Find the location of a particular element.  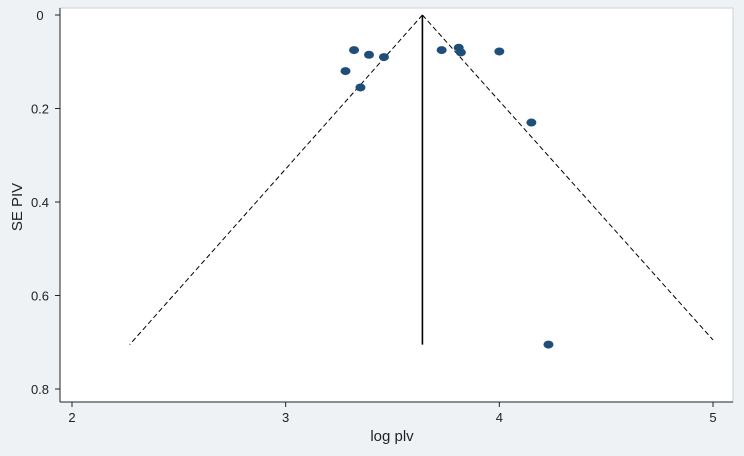

y-axis: 0 0.2 0.4 0.6 0.8 is located at coordinates (46, 205).